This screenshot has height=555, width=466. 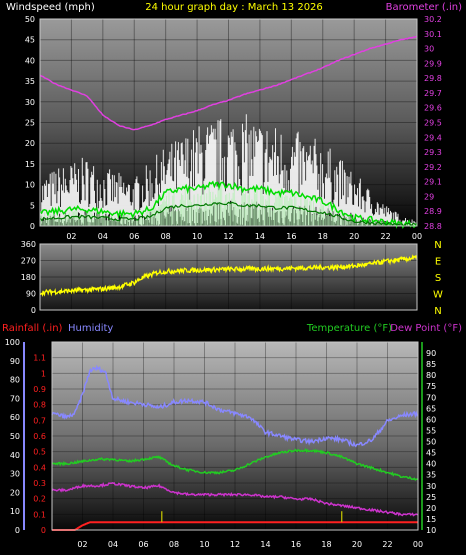 I want to click on climate-x-tick-18: 18, so click(x=326, y=544).